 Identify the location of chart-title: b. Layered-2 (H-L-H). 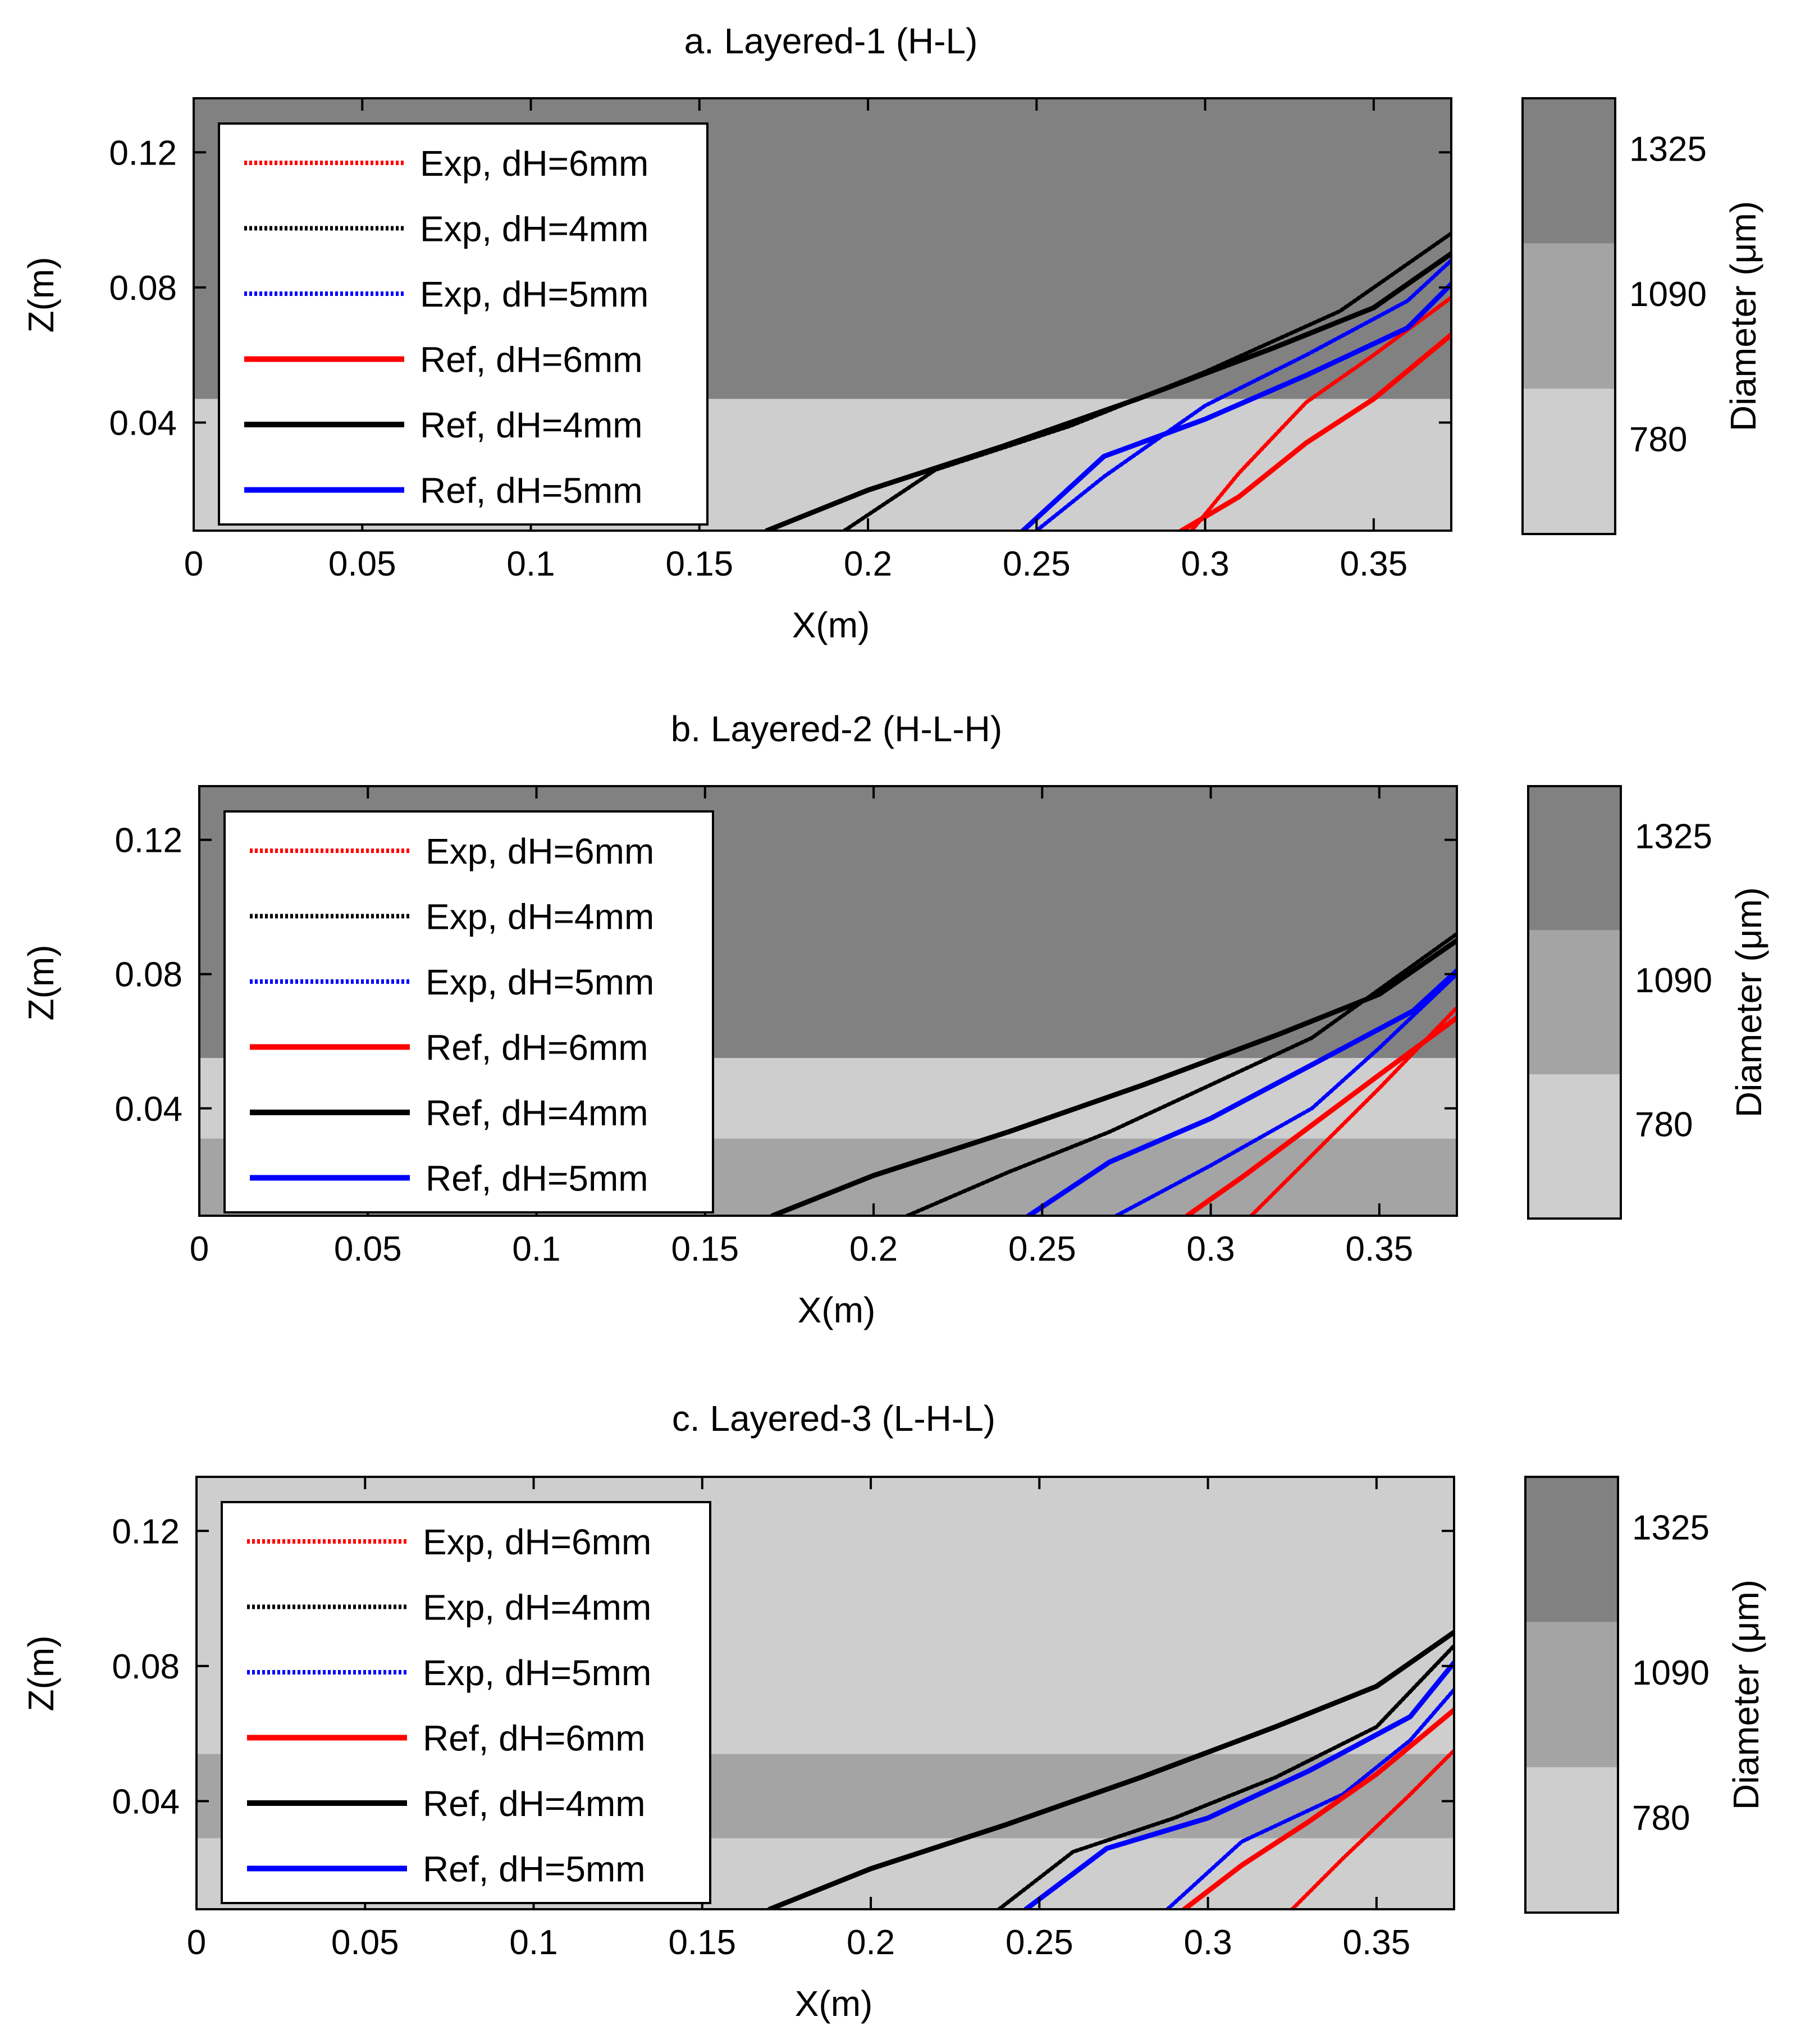
(836, 729).